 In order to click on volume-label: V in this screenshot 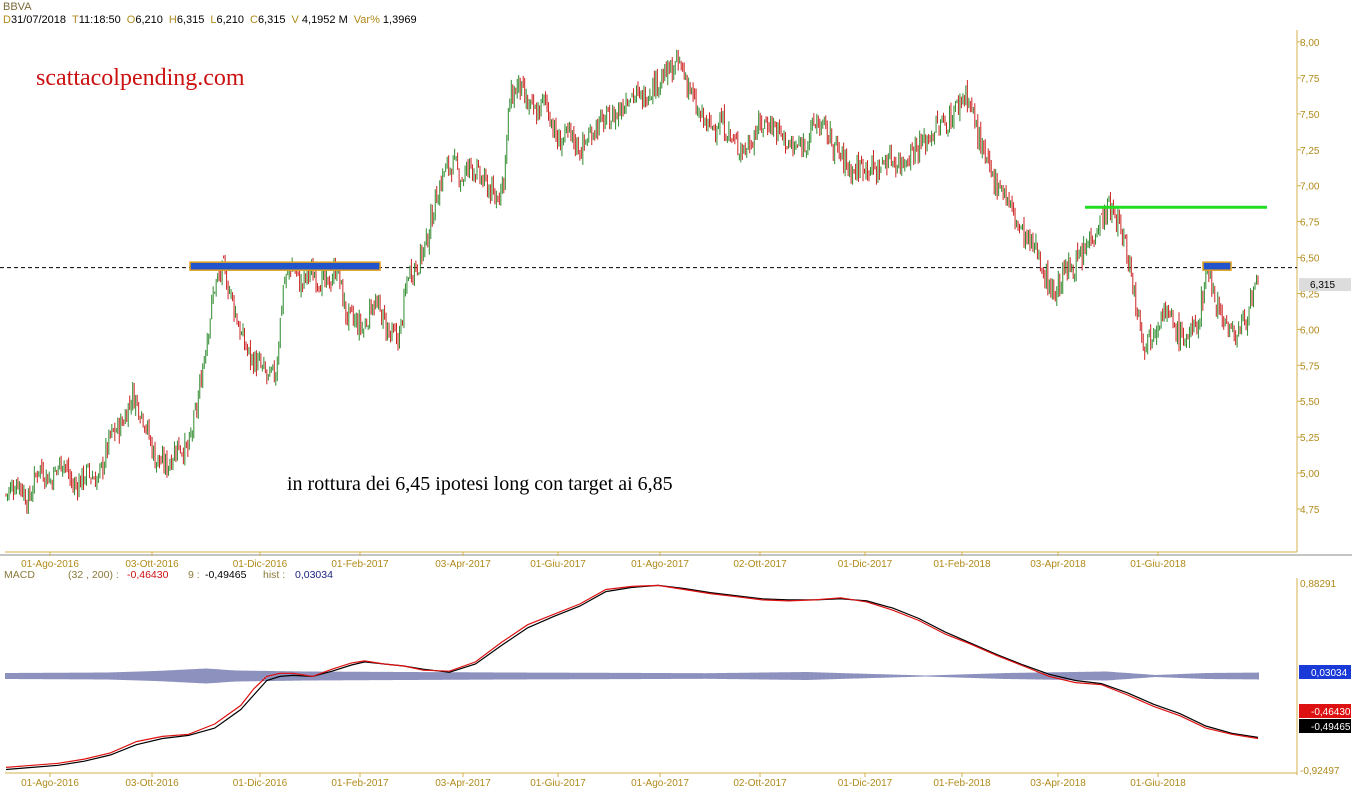, I will do `click(295, 20)`.